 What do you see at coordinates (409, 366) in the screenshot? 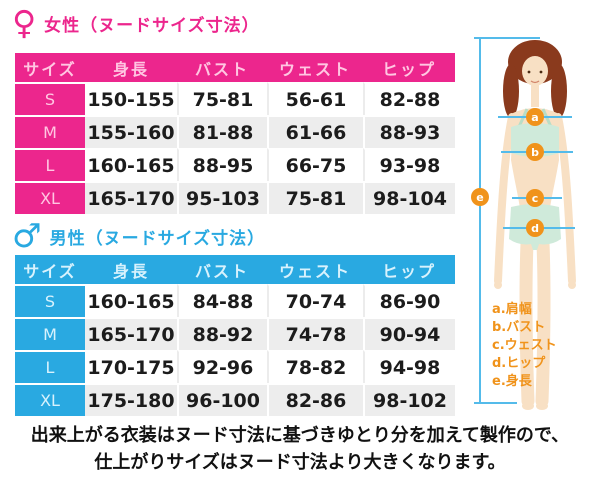
I see `hip-cell: 94-98` at bounding box center [409, 366].